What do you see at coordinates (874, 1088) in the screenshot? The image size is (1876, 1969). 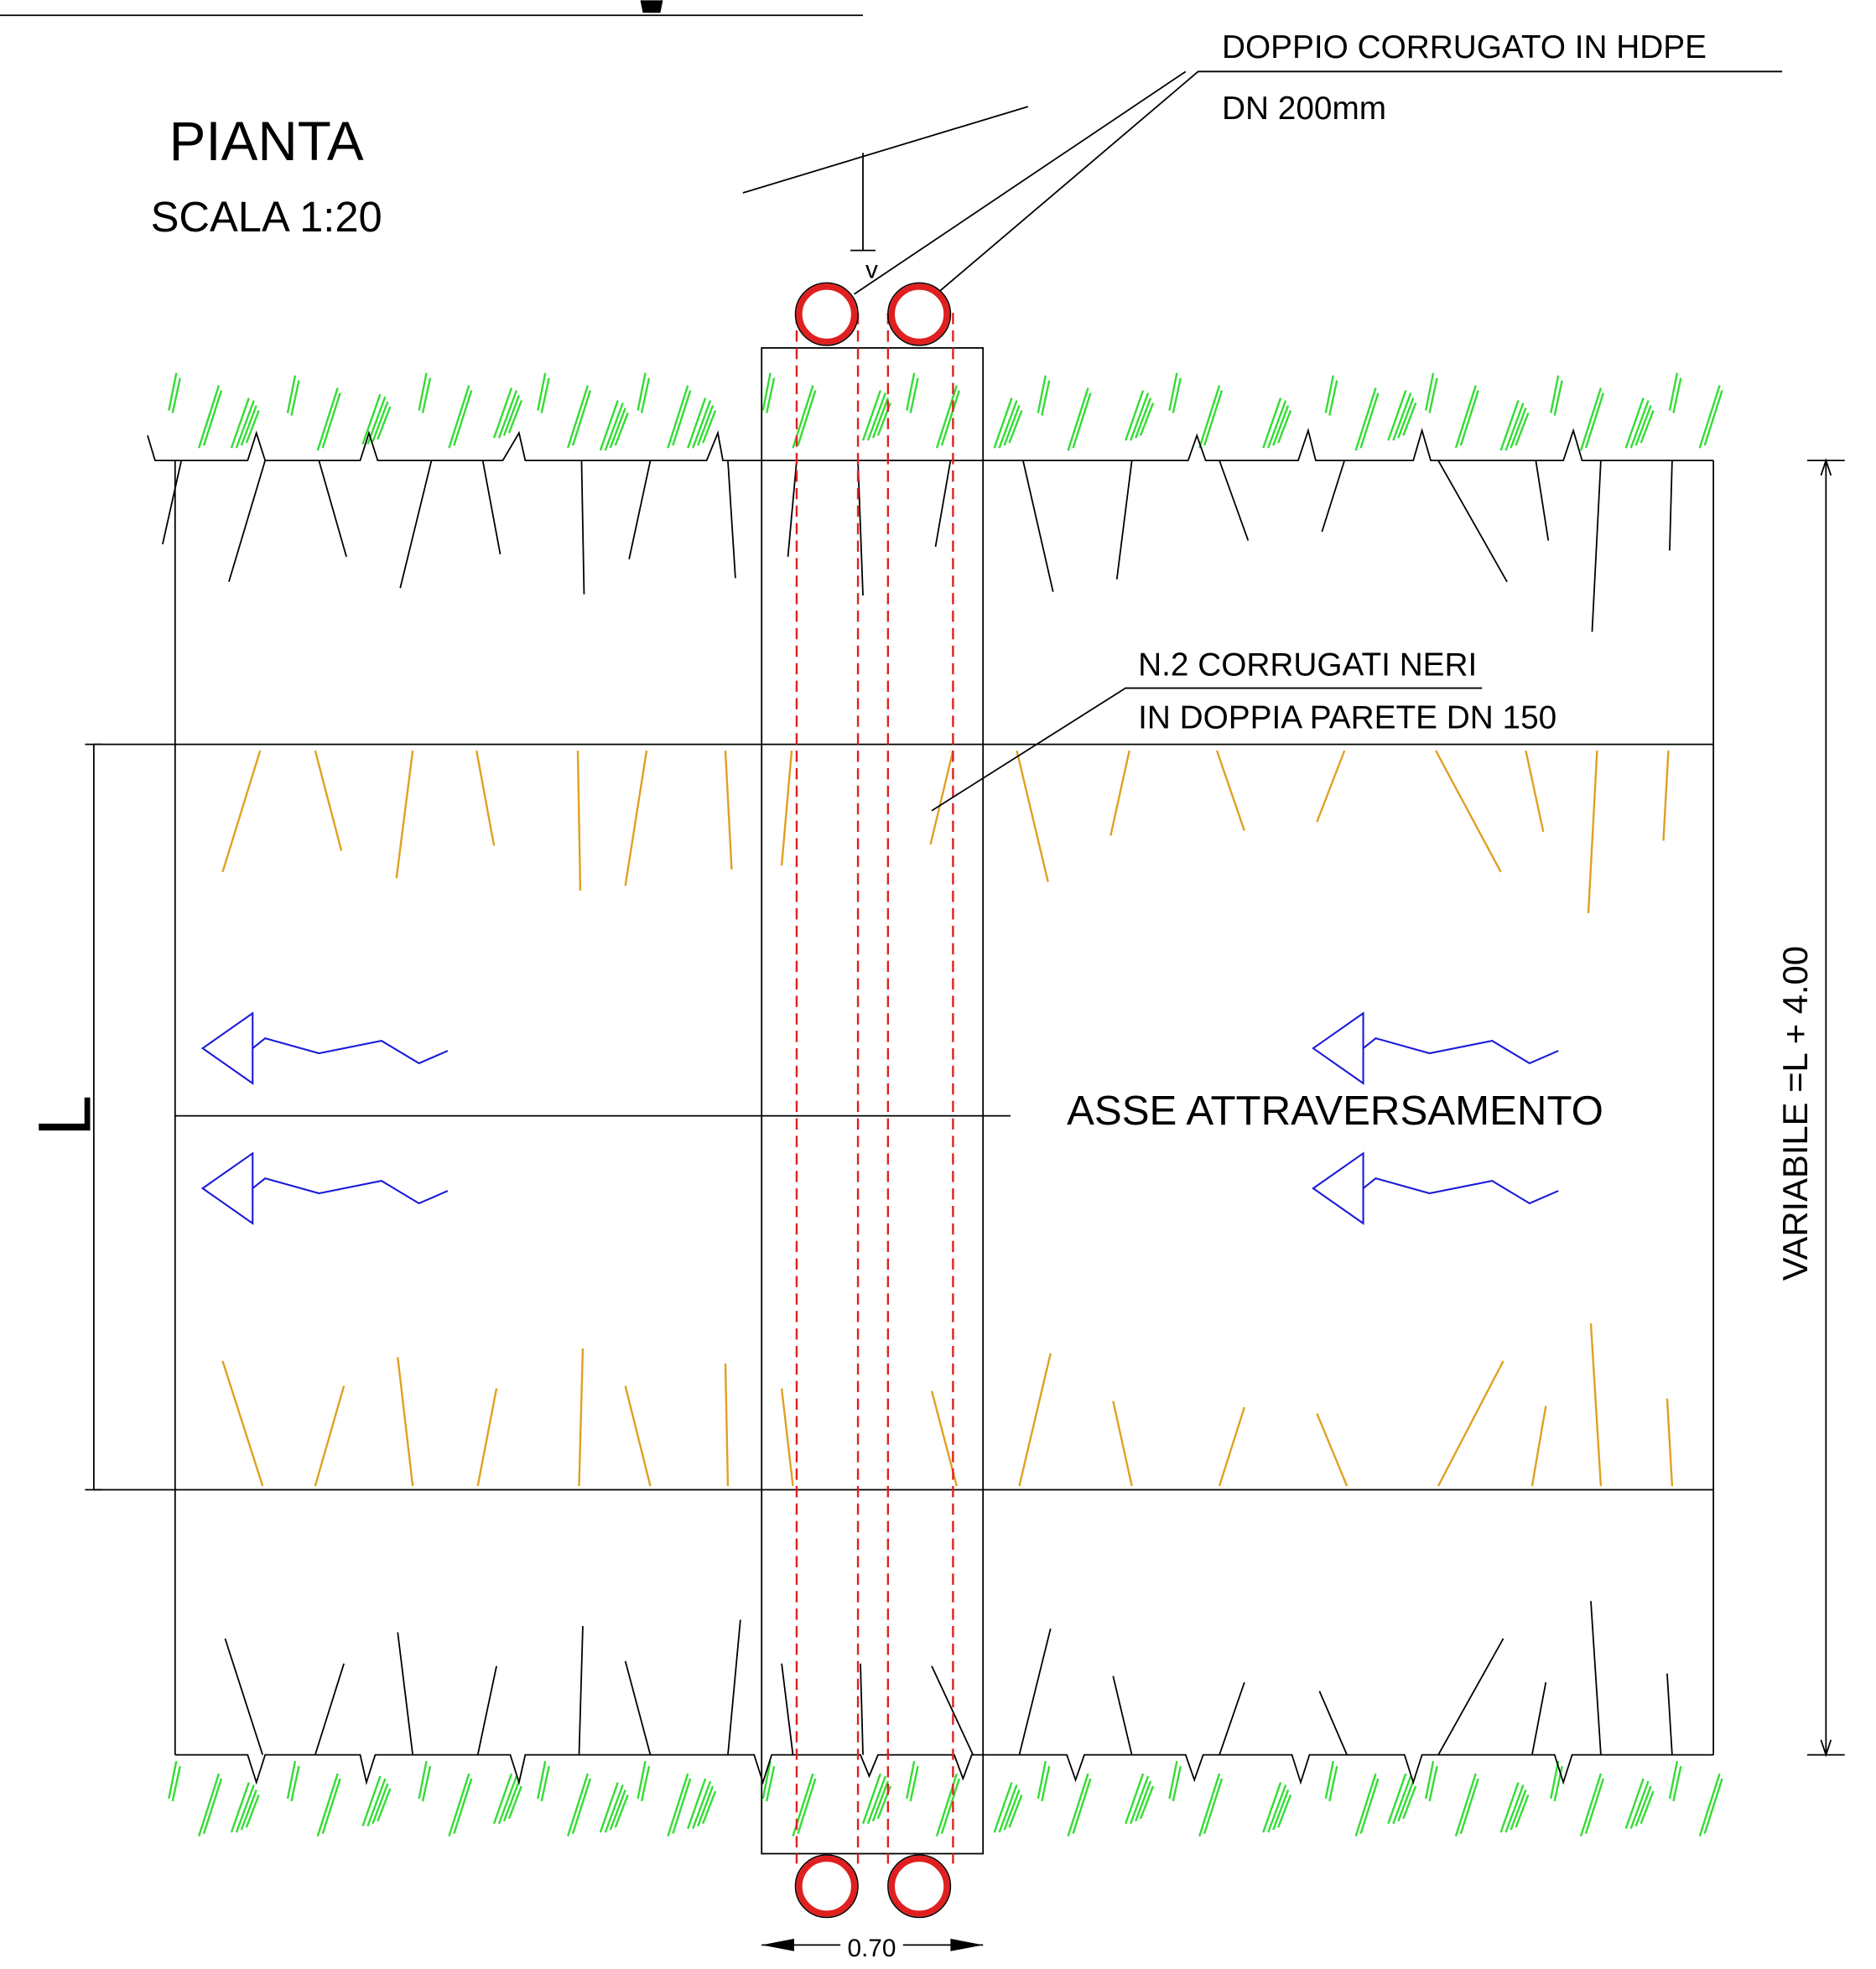 I see `pipe-lines` at bounding box center [874, 1088].